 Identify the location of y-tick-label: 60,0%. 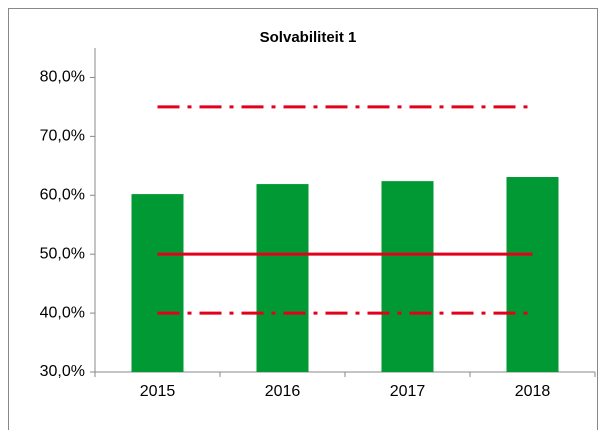
(62, 194).